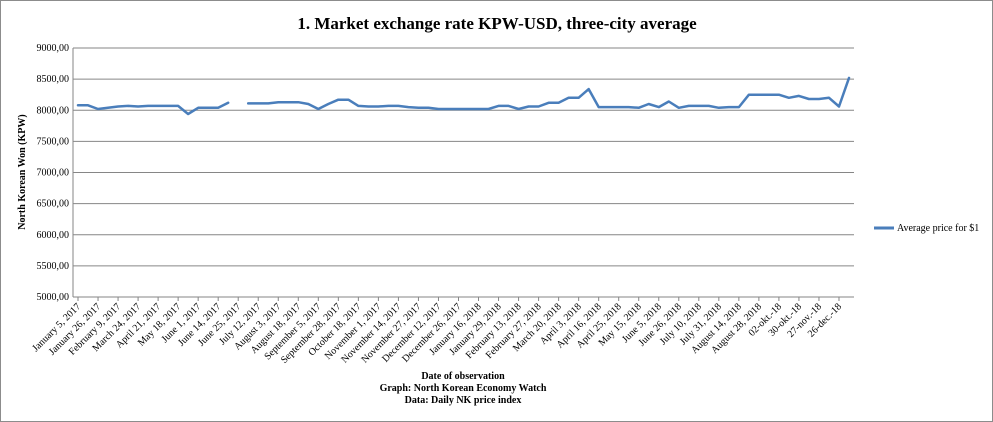  Describe the element at coordinates (53, 141) in the screenshot. I see `y-tick-label: 7500,00` at that location.